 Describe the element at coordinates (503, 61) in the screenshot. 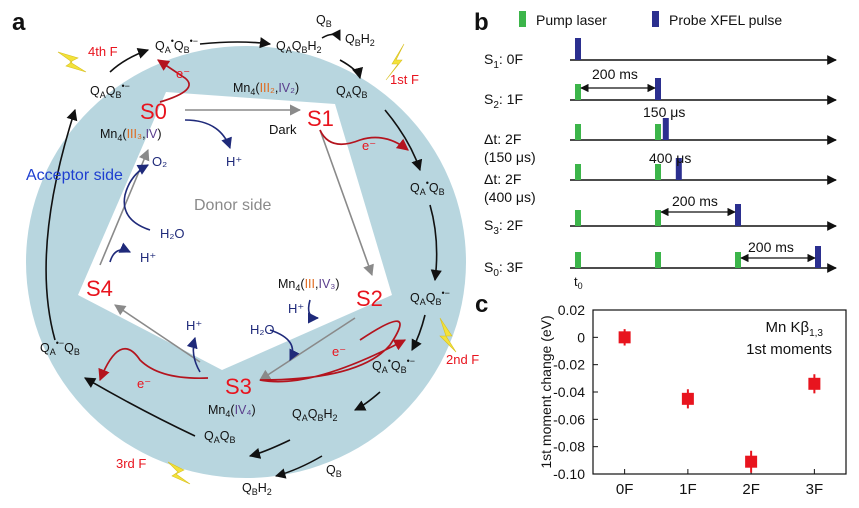

I see `timing-row-label: S1: 0F` at that location.